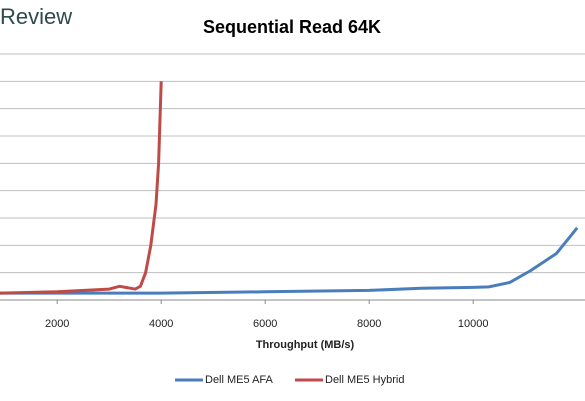  I want to click on legend-label: Dell ME5 AFA, so click(239, 380).